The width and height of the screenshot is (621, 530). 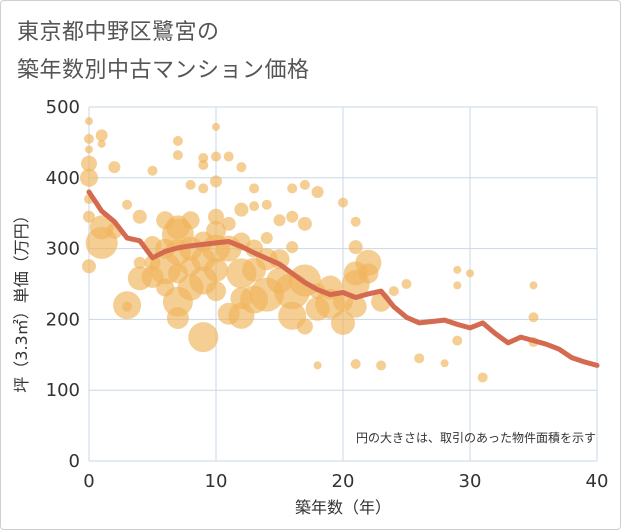 I want to click on x-tick-label-1: 10, so click(x=216, y=481).